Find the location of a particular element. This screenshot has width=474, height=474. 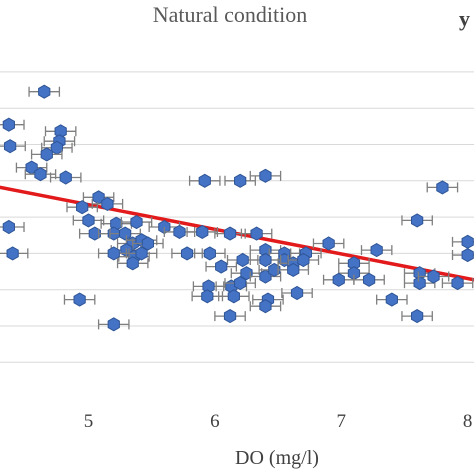

chart-title: Natural condition is located at coordinates (230, 14).